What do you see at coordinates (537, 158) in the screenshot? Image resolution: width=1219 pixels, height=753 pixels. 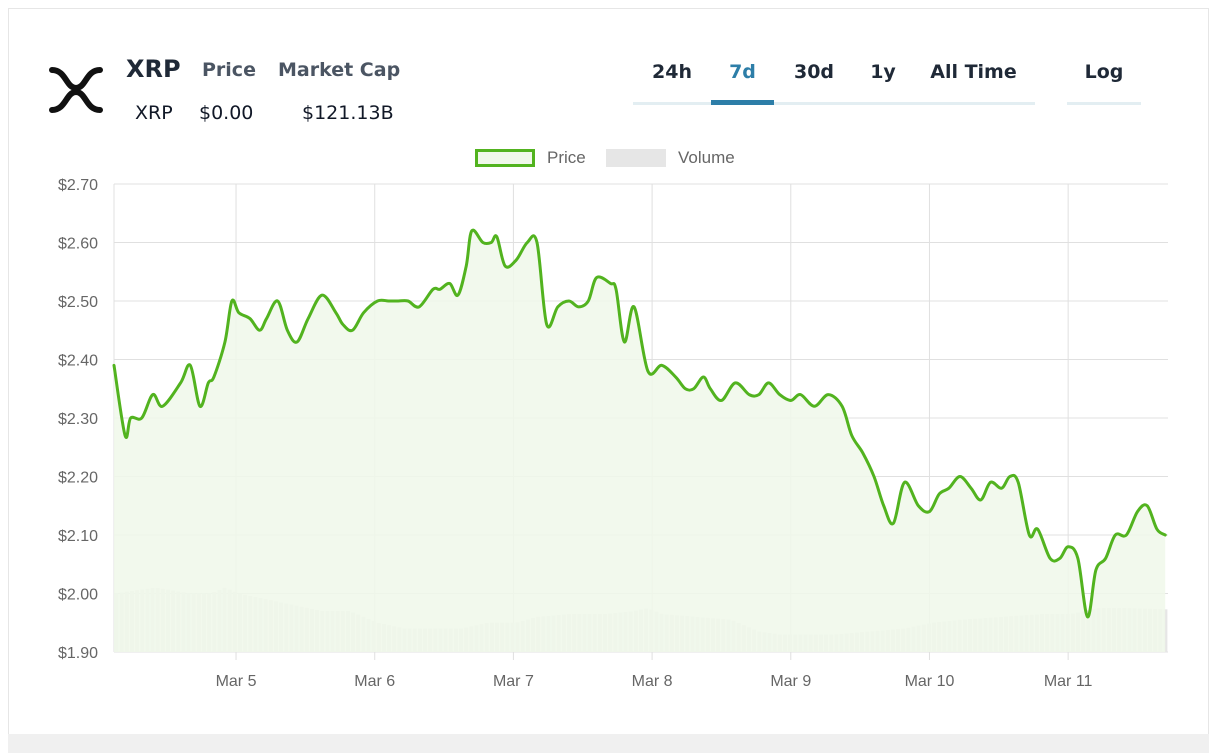 I see `legend-price: Price` at bounding box center [537, 158].